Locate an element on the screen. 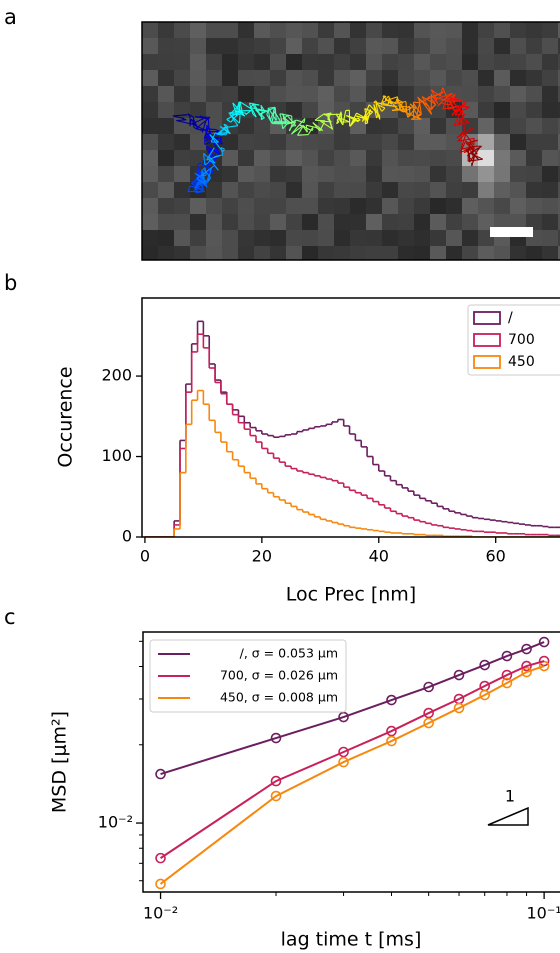 This screenshot has height=953, width=560. x-tick-label: 0 is located at coordinates (145, 556).